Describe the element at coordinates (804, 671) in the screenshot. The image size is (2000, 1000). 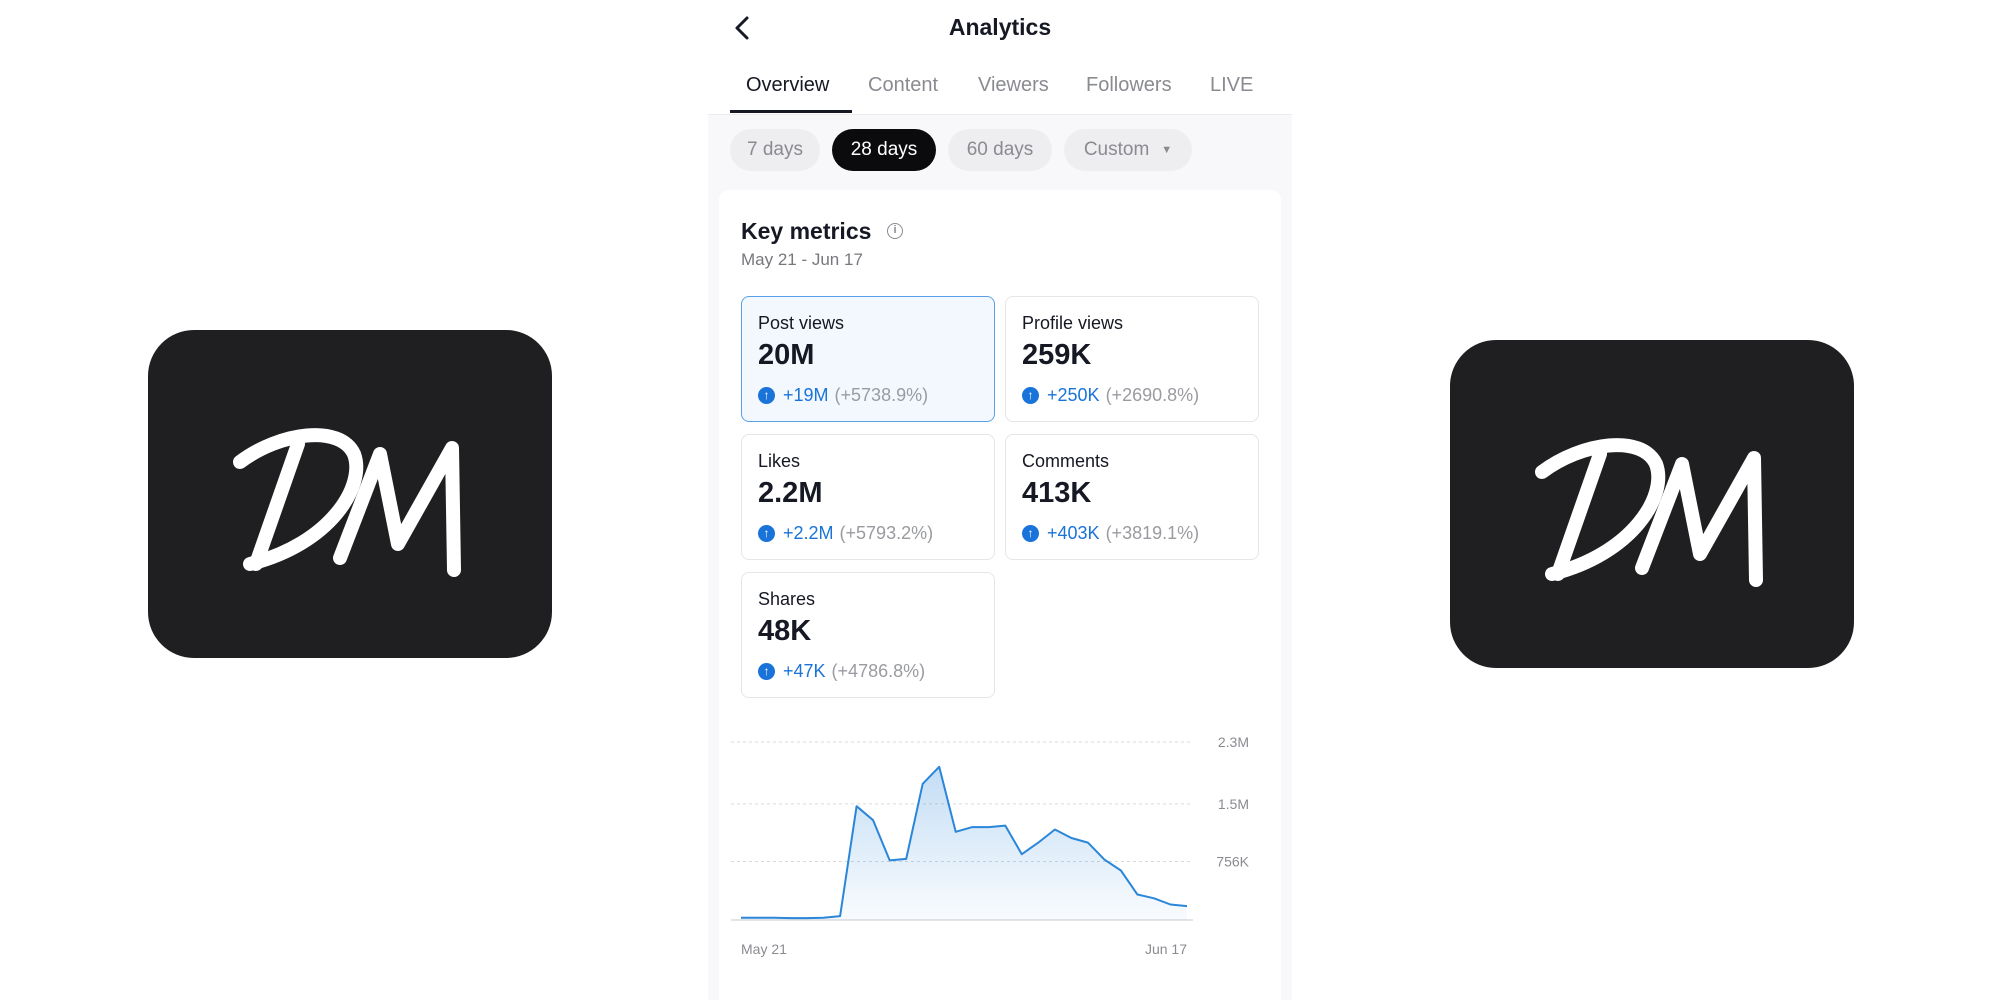
I see `change-value: +47K` at that location.